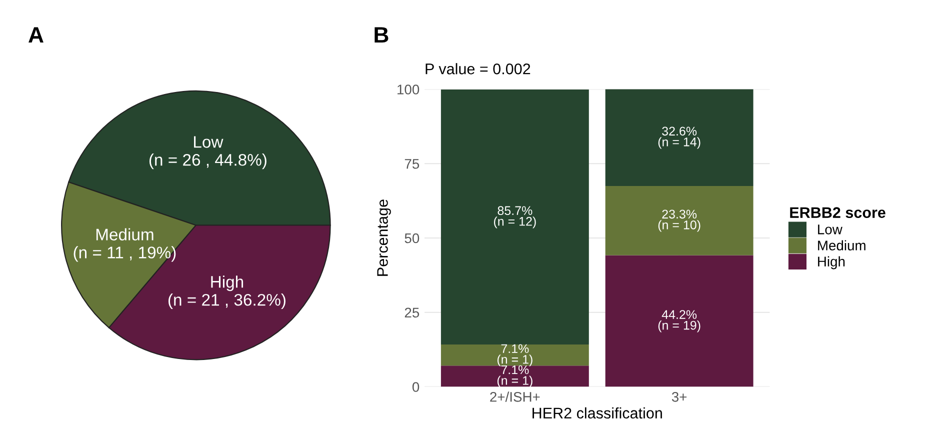 The height and width of the screenshot is (425, 933). What do you see at coordinates (842, 245) in the screenshot?
I see `legend-label: Medium` at bounding box center [842, 245].